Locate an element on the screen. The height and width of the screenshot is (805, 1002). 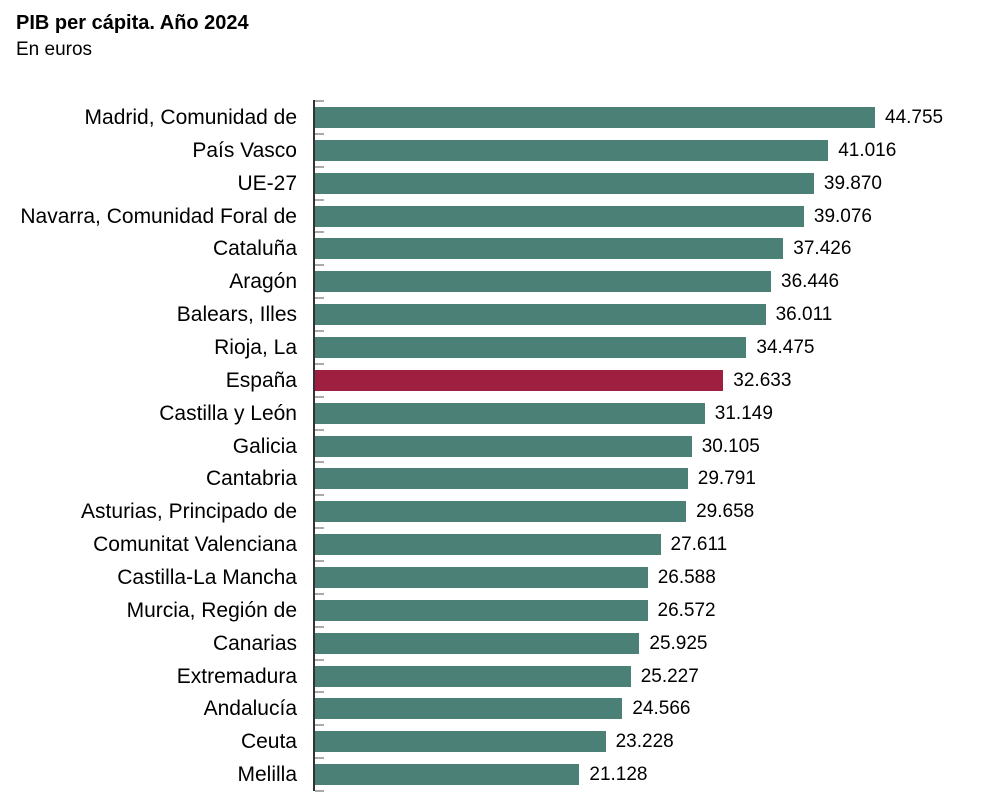
bar-row: Comunitat Valenciana 27.611 is located at coordinates (501, 544).